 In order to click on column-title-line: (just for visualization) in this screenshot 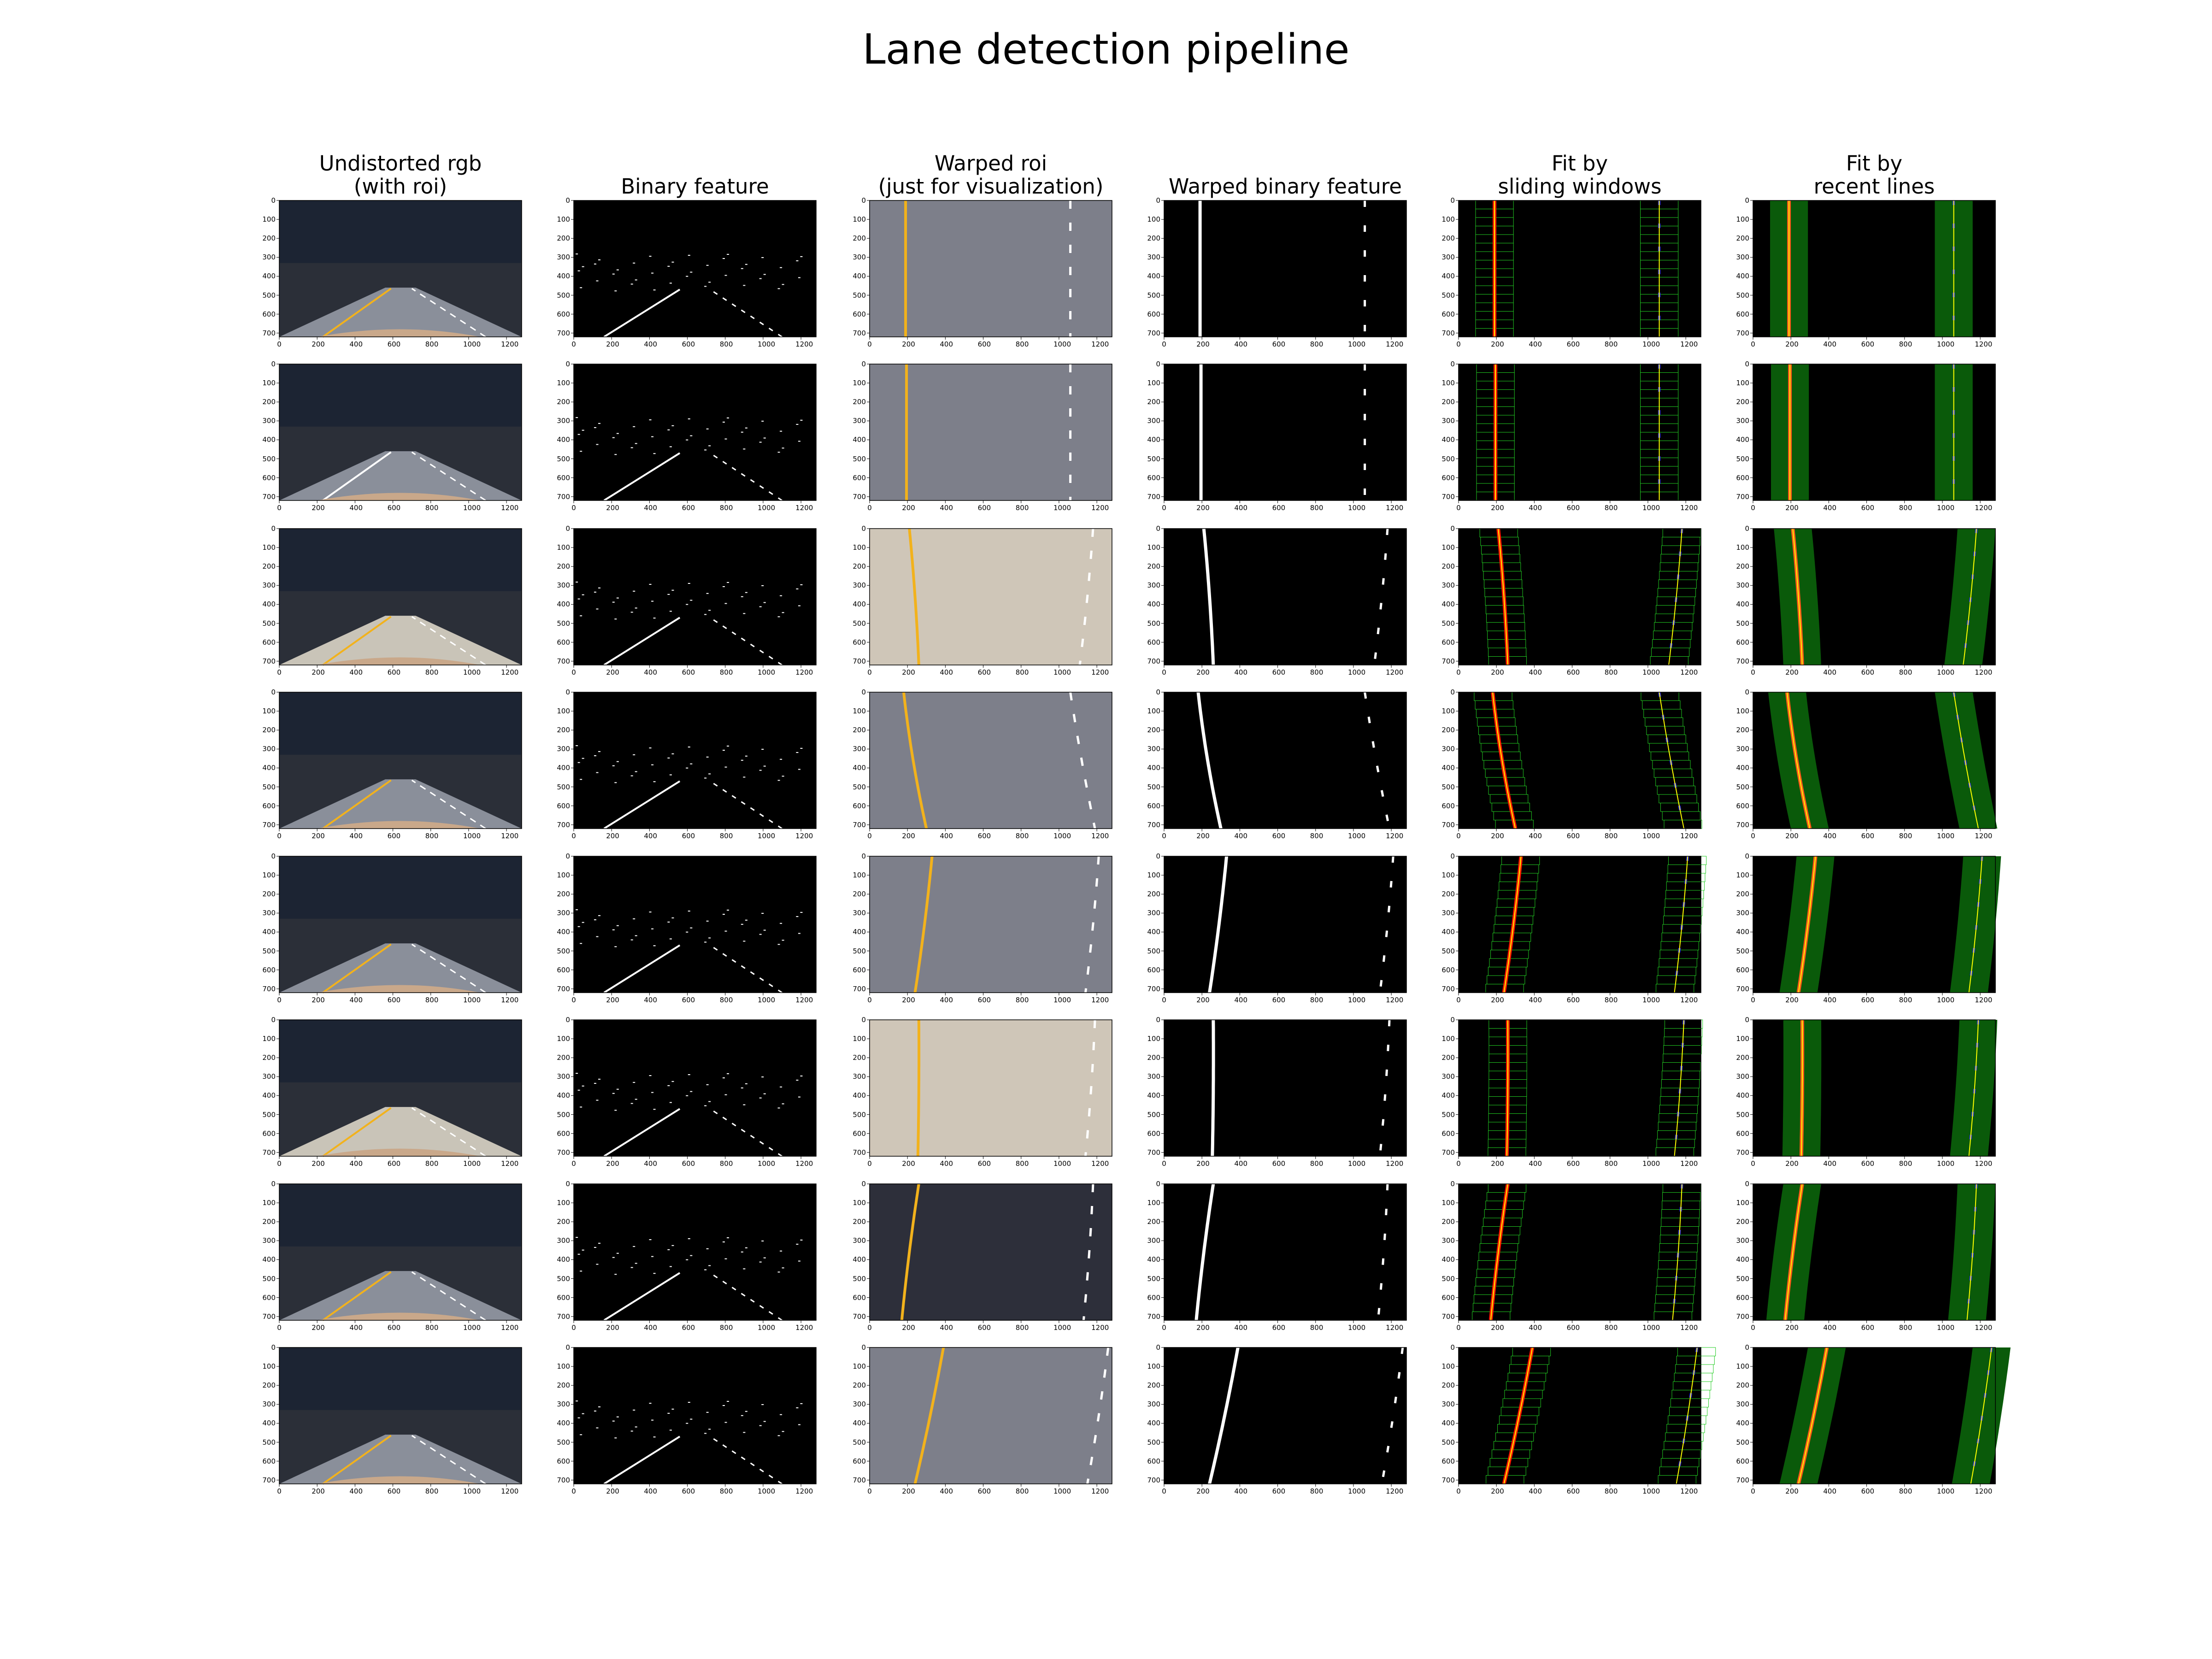, I will do `click(991, 186)`.